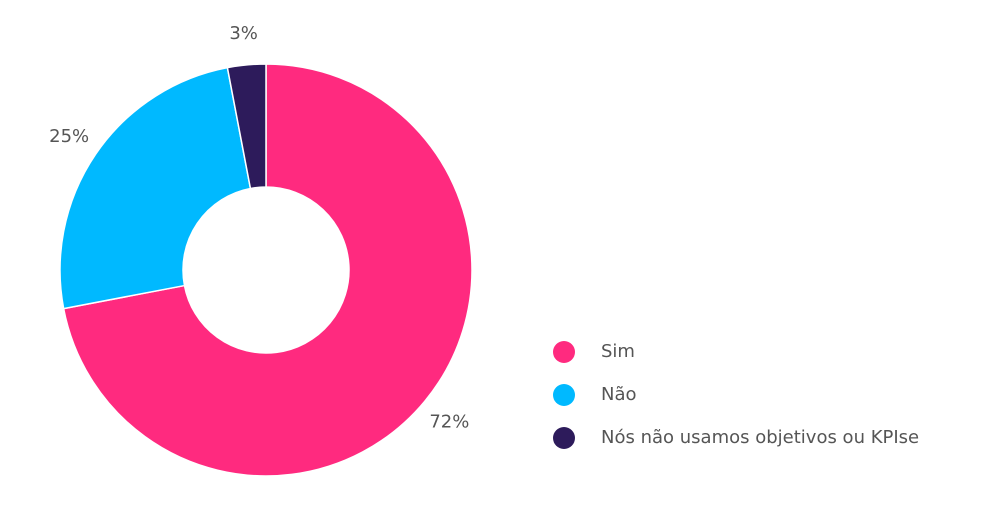 Image resolution: width=1003 pixels, height=517 pixels. I want to click on value-label-sim: 72%, so click(449, 422).